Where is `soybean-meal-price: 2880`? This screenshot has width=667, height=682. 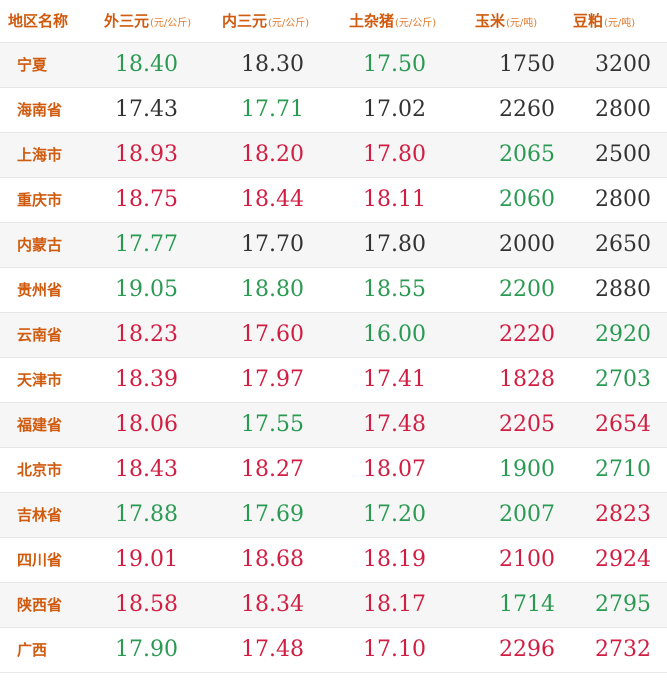
soybean-meal-price: 2880 is located at coordinates (617, 290).